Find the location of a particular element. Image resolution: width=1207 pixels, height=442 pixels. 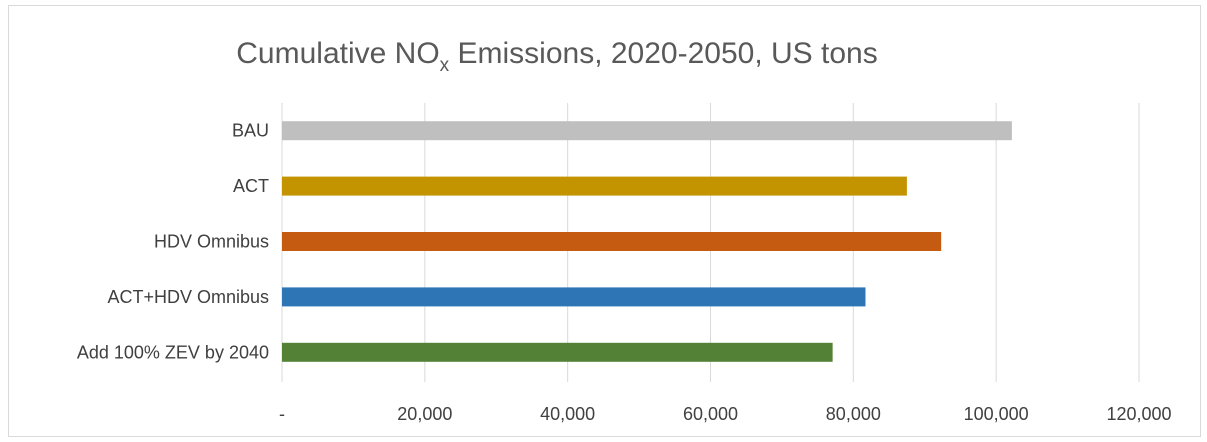

x-tick-labels: - 20,000 40,000 60,000 80,000 100,000 120,000 is located at coordinates (725, 414).